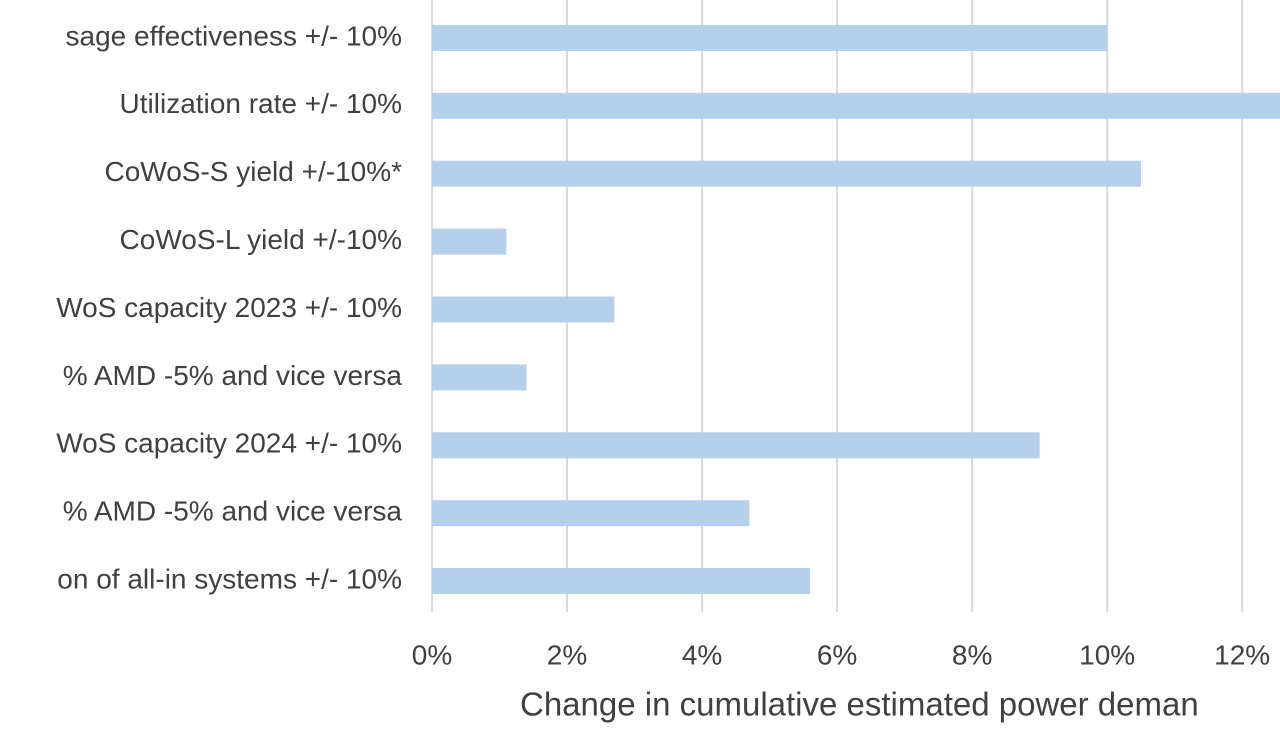 The width and height of the screenshot is (1280, 732). What do you see at coordinates (567, 654) in the screenshot?
I see `x-tick-label: 2%` at bounding box center [567, 654].